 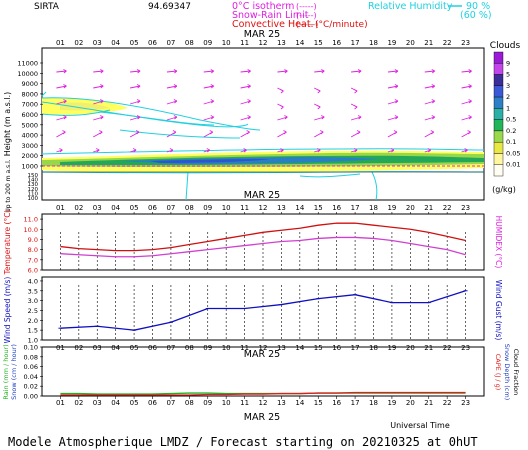 I want to click on cloud-ytick-label: 9000, so click(x=29, y=84).